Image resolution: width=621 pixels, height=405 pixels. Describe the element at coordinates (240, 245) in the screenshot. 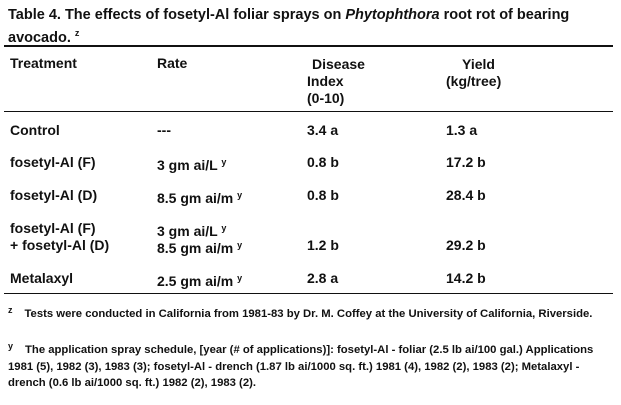

I see `row4-rate-line2-mark: y` at that location.